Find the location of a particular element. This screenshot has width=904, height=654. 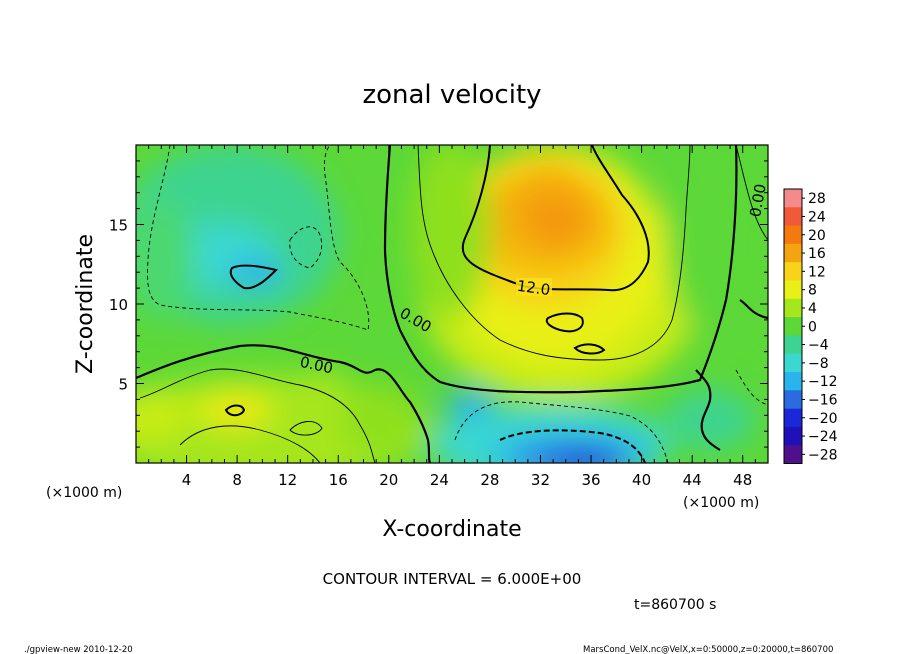

y-tick-label: 5 is located at coordinates (123, 385).